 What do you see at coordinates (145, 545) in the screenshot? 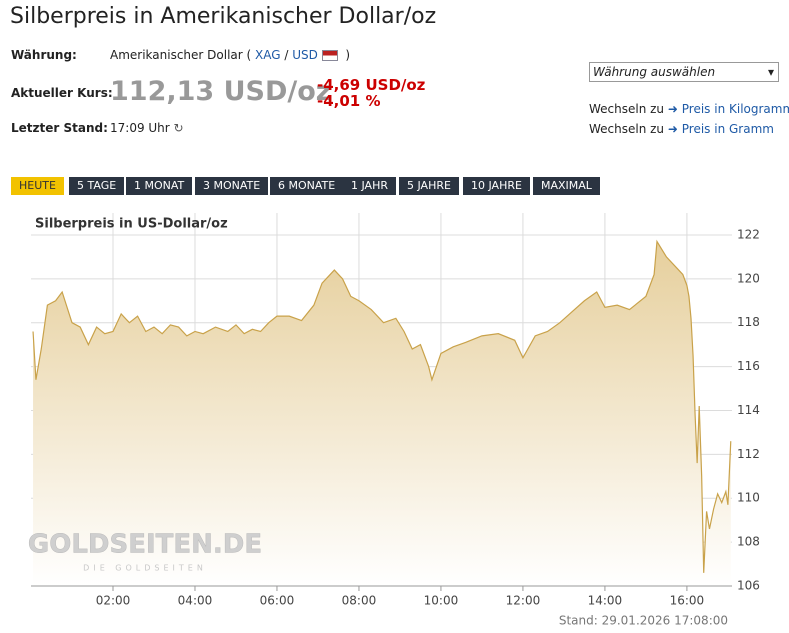
I see `watermark: GOLDSEITEN.DE` at bounding box center [145, 545].